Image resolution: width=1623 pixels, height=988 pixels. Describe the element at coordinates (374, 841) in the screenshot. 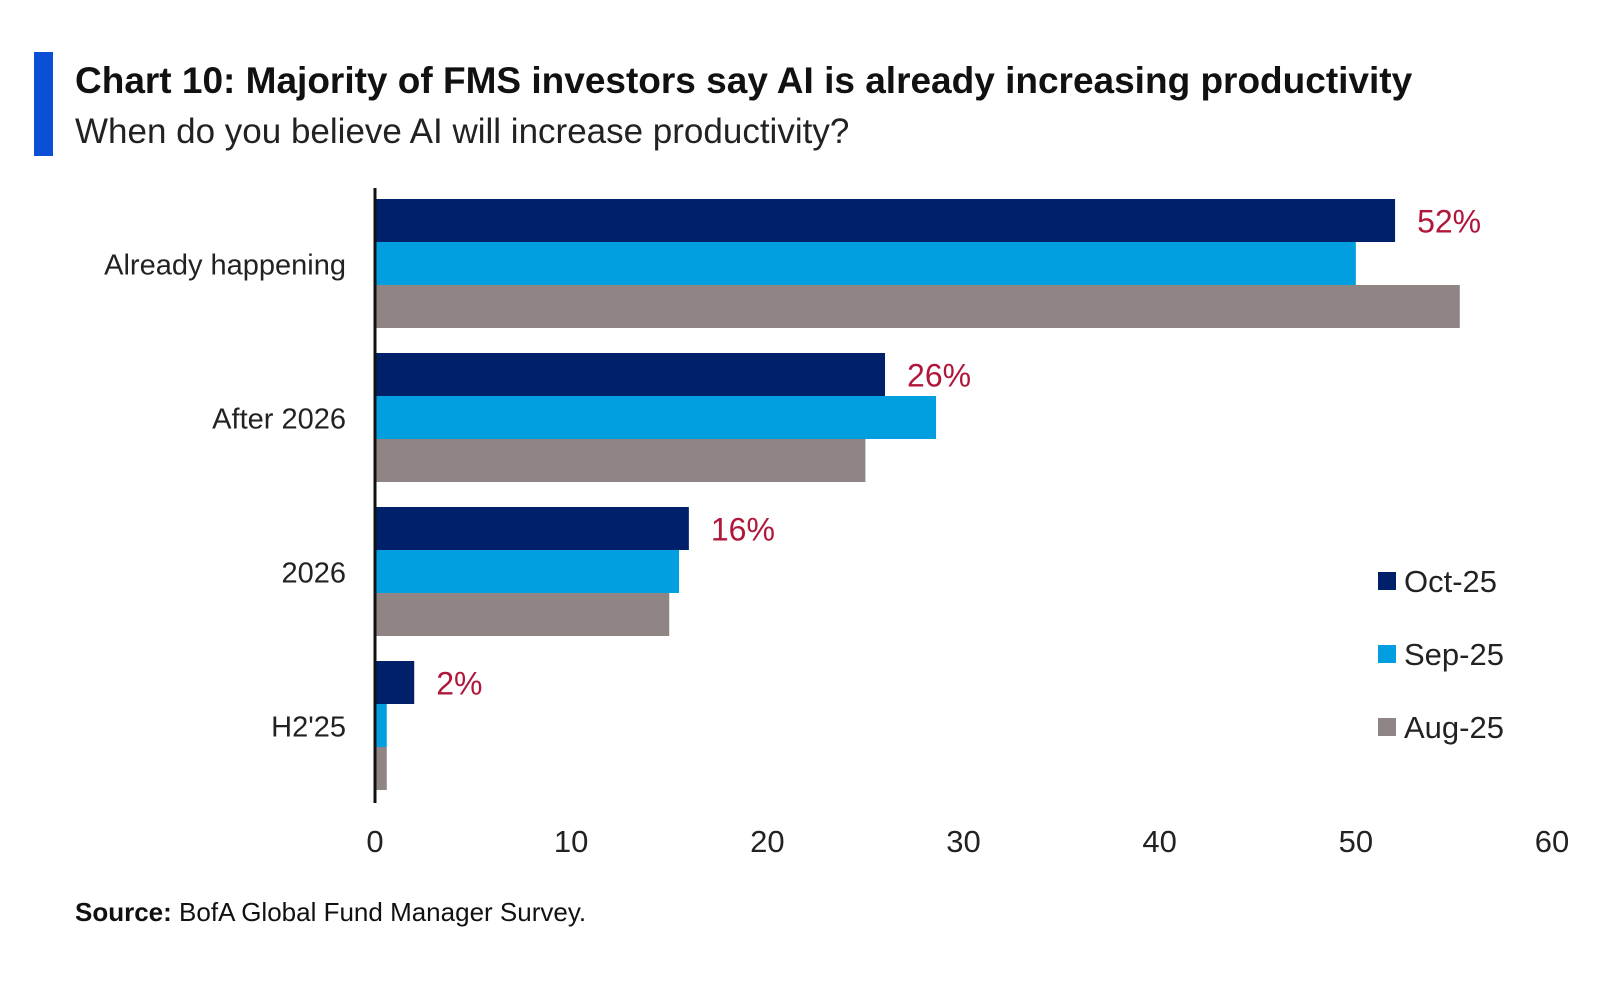

I see `x-tick-label: 0` at that location.